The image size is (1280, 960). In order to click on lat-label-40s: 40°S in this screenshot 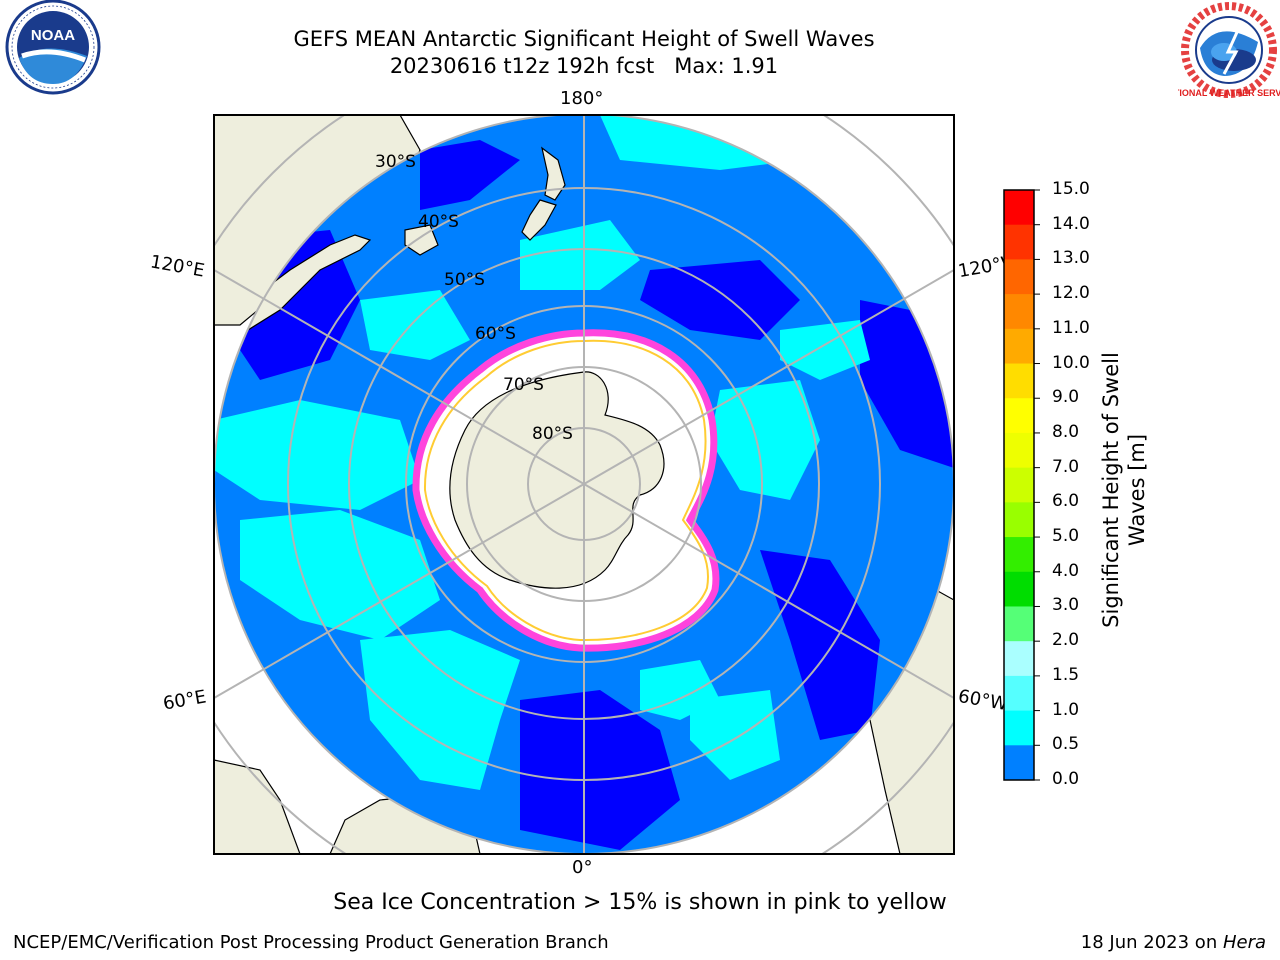, I will do `click(438, 222)`.